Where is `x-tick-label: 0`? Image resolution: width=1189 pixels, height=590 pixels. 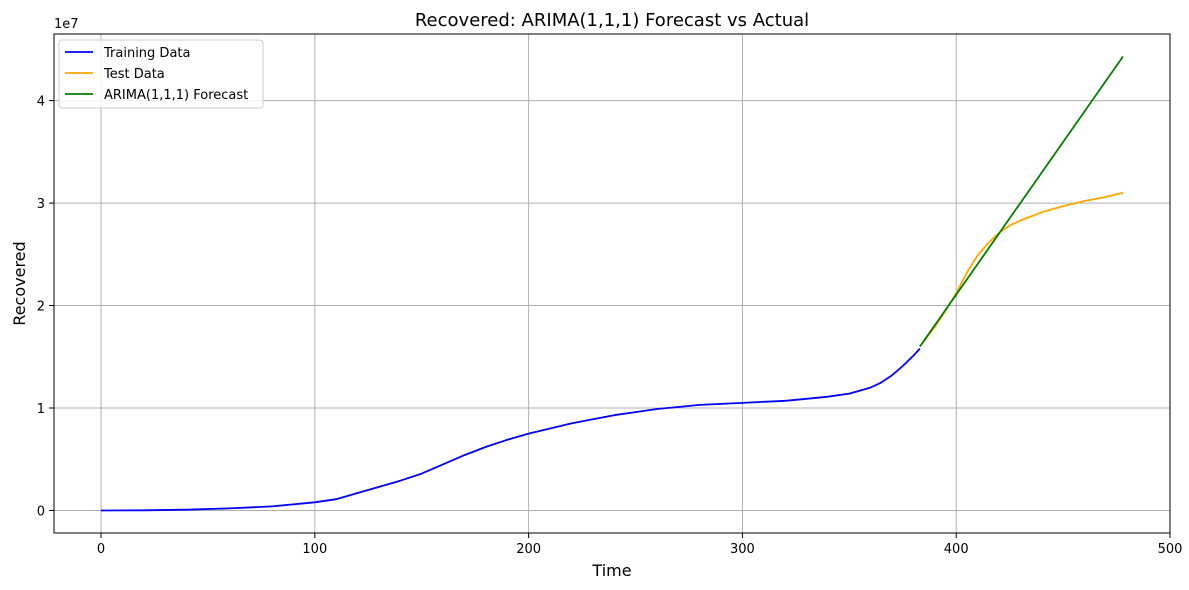
x-tick-label: 0 is located at coordinates (101, 549).